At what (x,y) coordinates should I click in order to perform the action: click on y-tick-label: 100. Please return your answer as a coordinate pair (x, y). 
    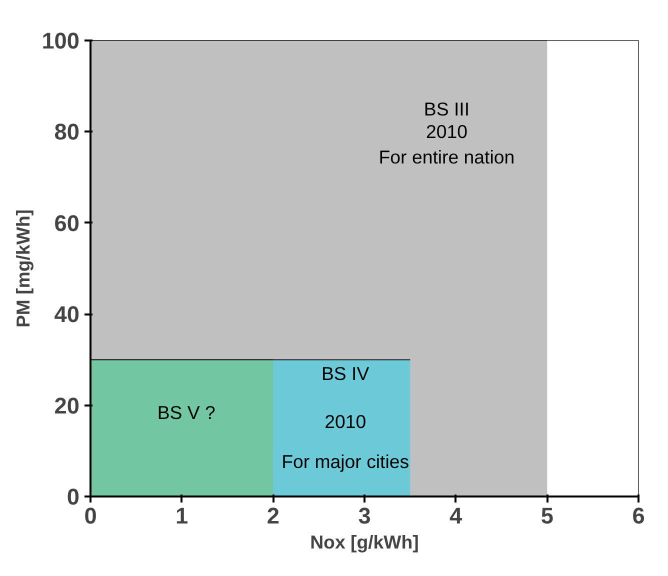
    Looking at the image, I should click on (61, 41).